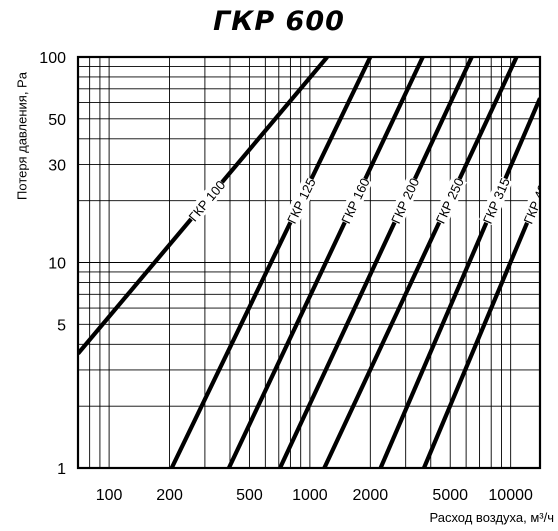  Describe the element at coordinates (249, 495) in the screenshot. I see `x-tick-label: 500` at that location.